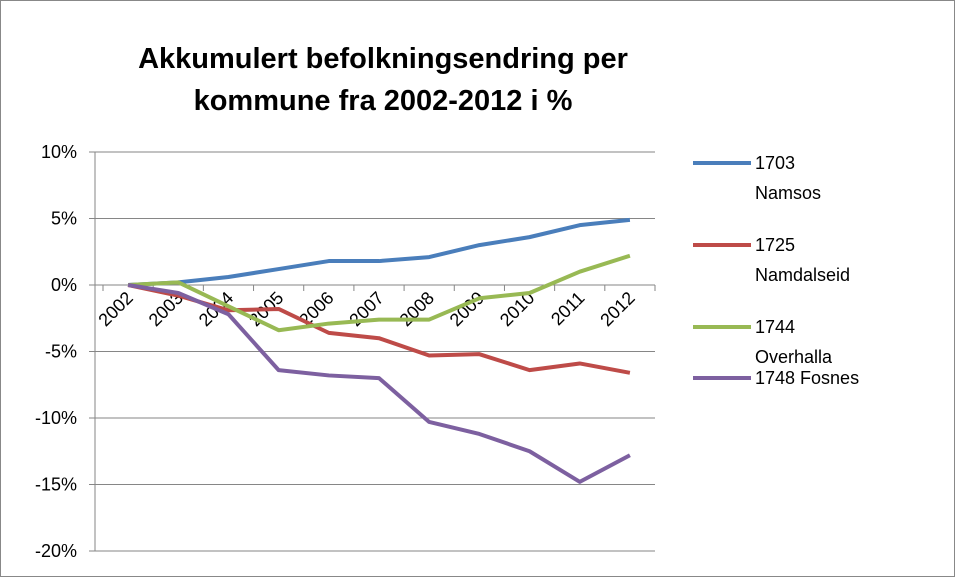 Image resolution: width=955 pixels, height=577 pixels. I want to click on x-tick-label: 2007, so click(366, 309).